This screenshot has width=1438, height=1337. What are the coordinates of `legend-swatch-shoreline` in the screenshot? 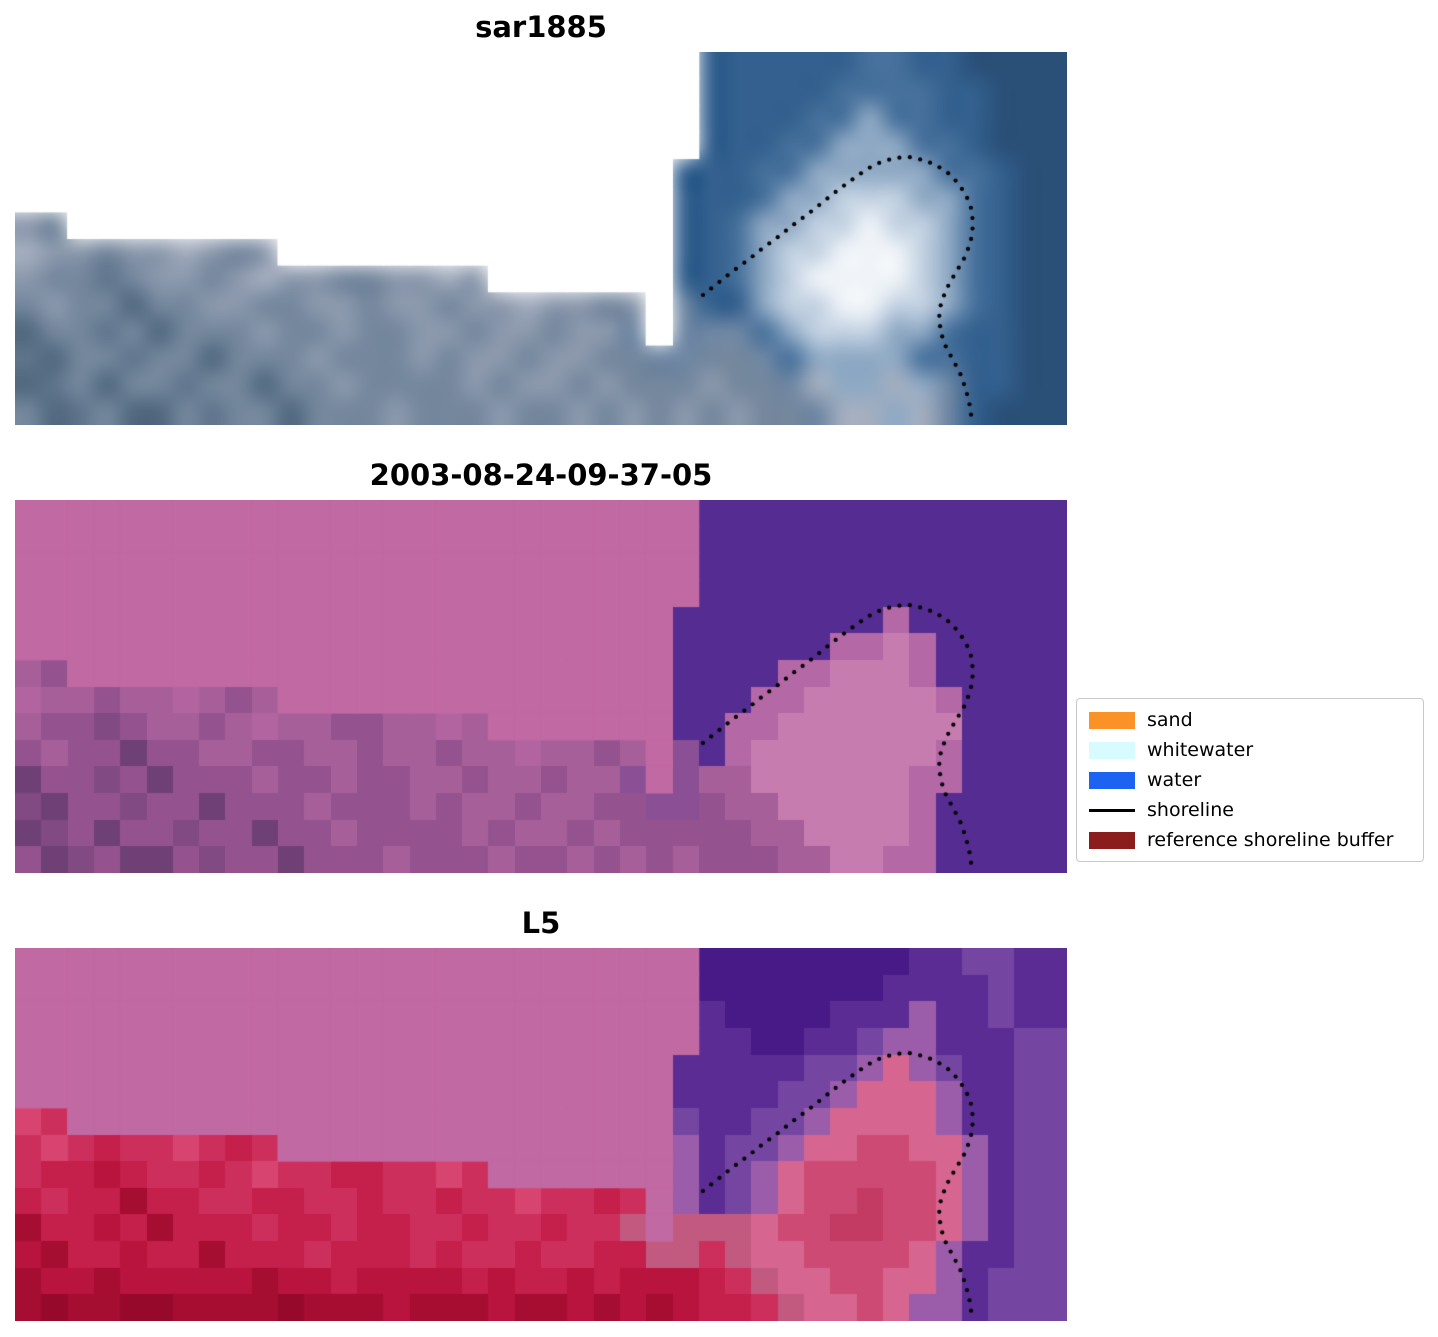 It's located at (1112, 810).